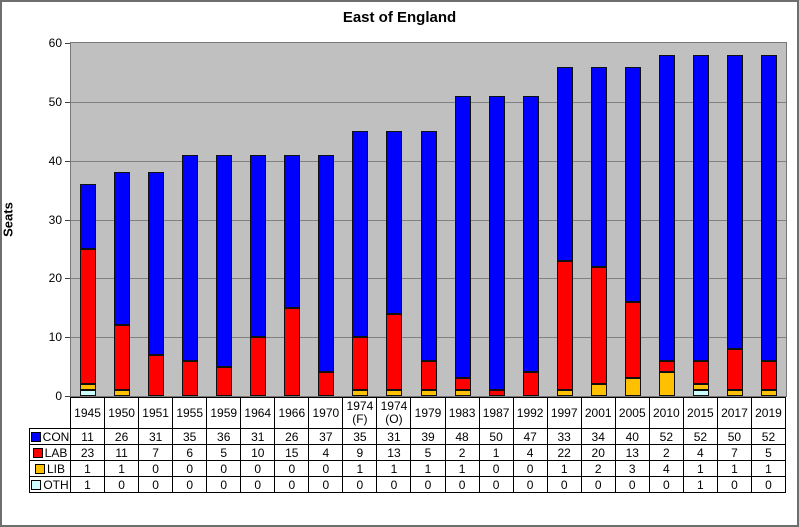  I want to click on legend-label: LIB, so click(55, 468).